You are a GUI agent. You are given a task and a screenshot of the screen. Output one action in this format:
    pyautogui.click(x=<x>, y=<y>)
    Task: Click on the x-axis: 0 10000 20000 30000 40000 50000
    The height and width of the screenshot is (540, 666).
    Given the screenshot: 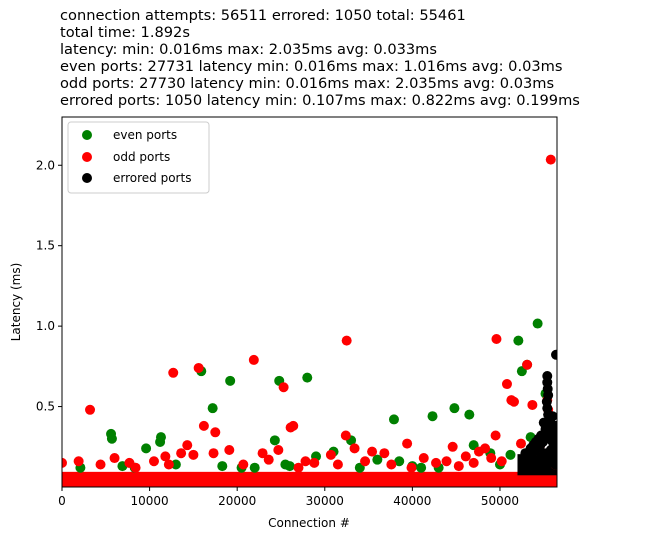 What is the action you would take?
    pyautogui.click(x=288, y=497)
    